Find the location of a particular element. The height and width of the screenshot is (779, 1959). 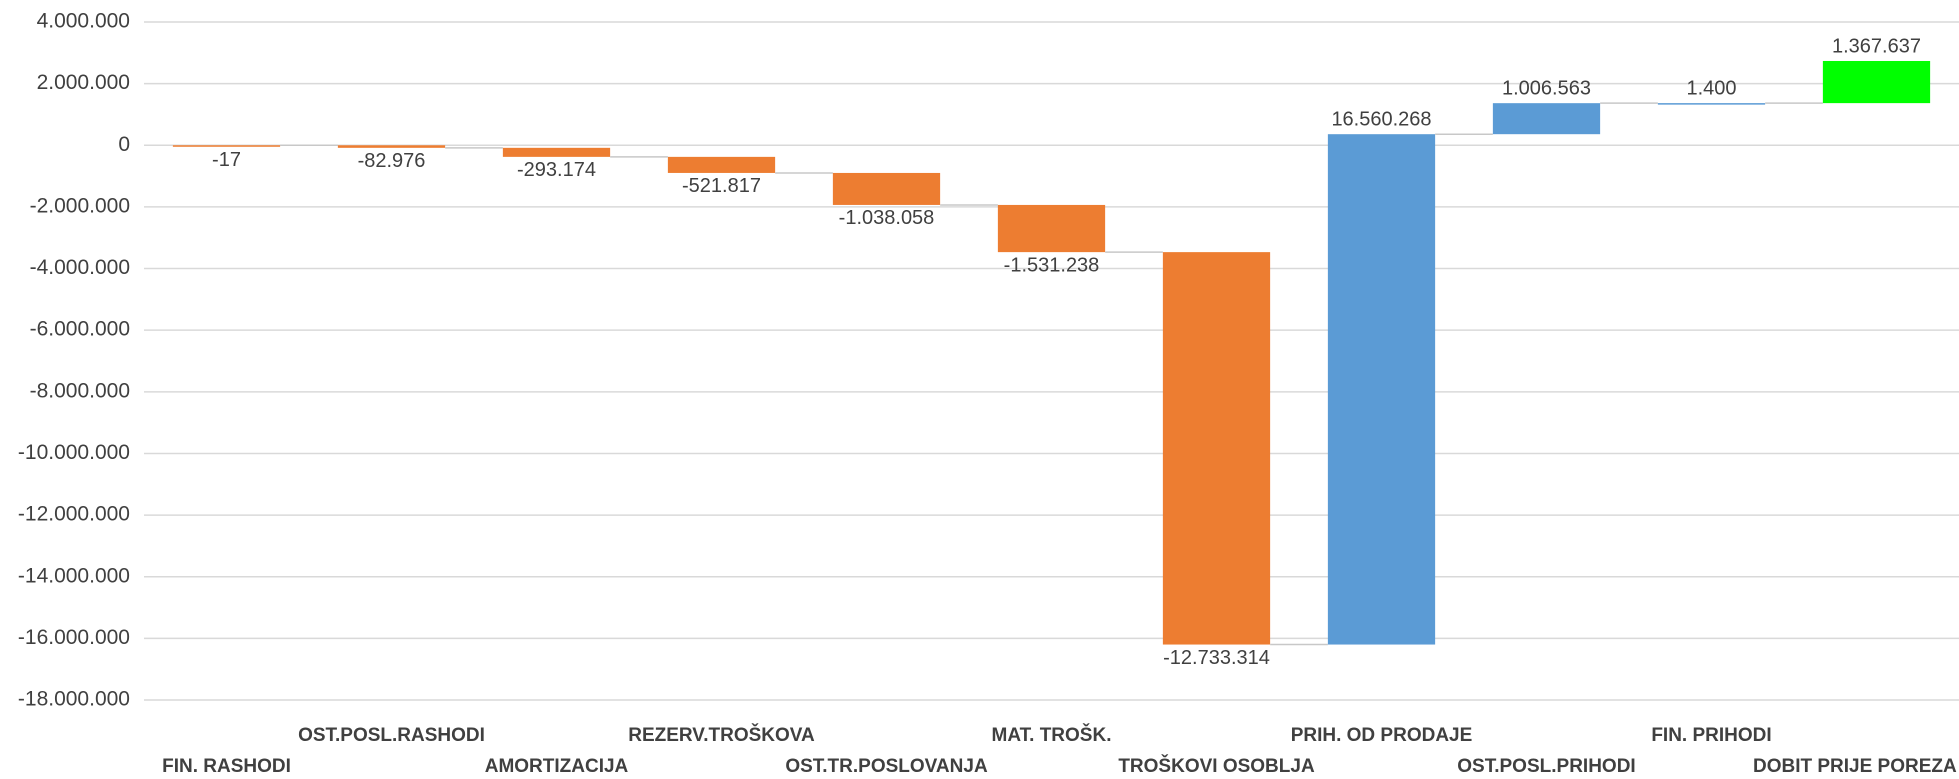

x-tick-label: MAT. TROŠK. is located at coordinates (1052, 735).